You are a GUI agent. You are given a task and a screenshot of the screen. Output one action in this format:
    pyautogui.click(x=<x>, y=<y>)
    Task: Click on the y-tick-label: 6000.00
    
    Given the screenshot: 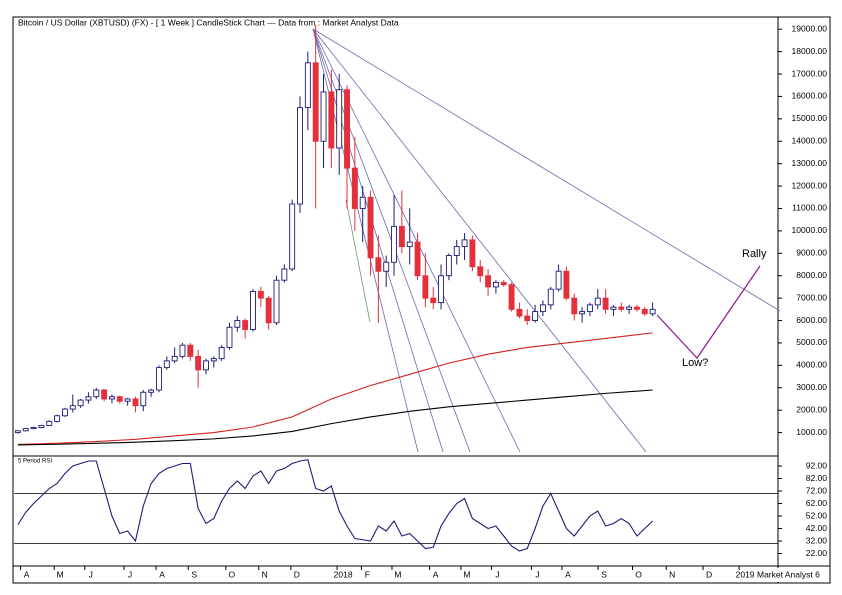 What is the action you would take?
    pyautogui.click(x=811, y=320)
    